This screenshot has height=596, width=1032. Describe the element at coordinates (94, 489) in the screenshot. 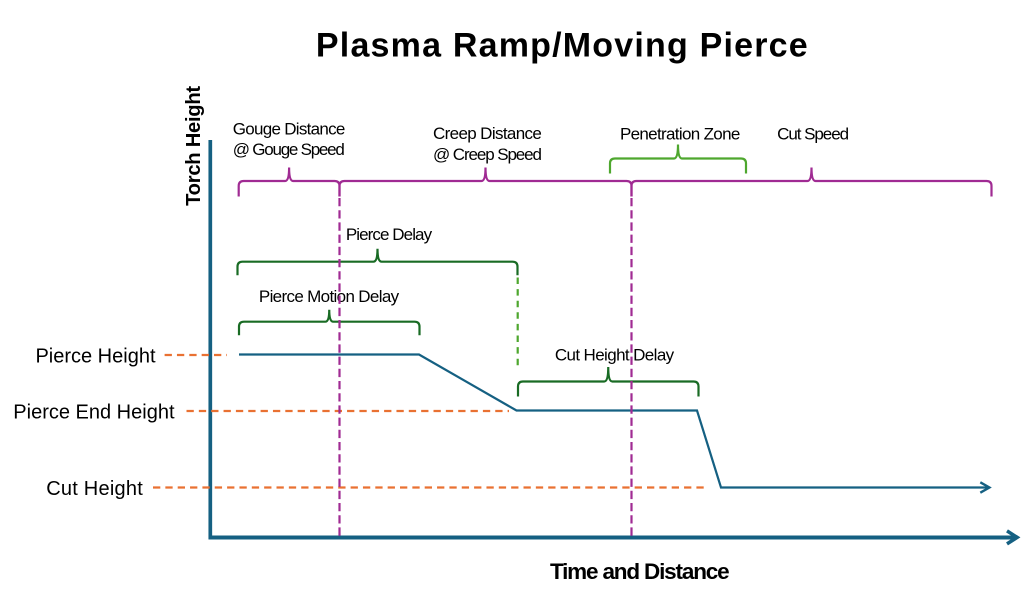

I see `svg-text: Cut Height` at that location.